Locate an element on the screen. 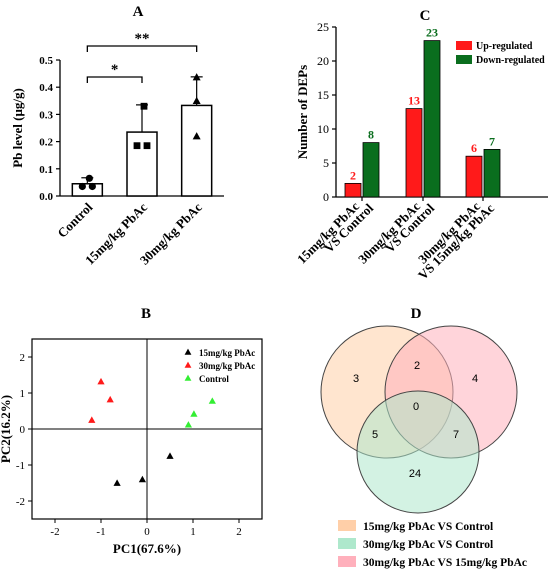 This screenshot has width=550, height=579. c-data-label: 7 is located at coordinates (492, 141).